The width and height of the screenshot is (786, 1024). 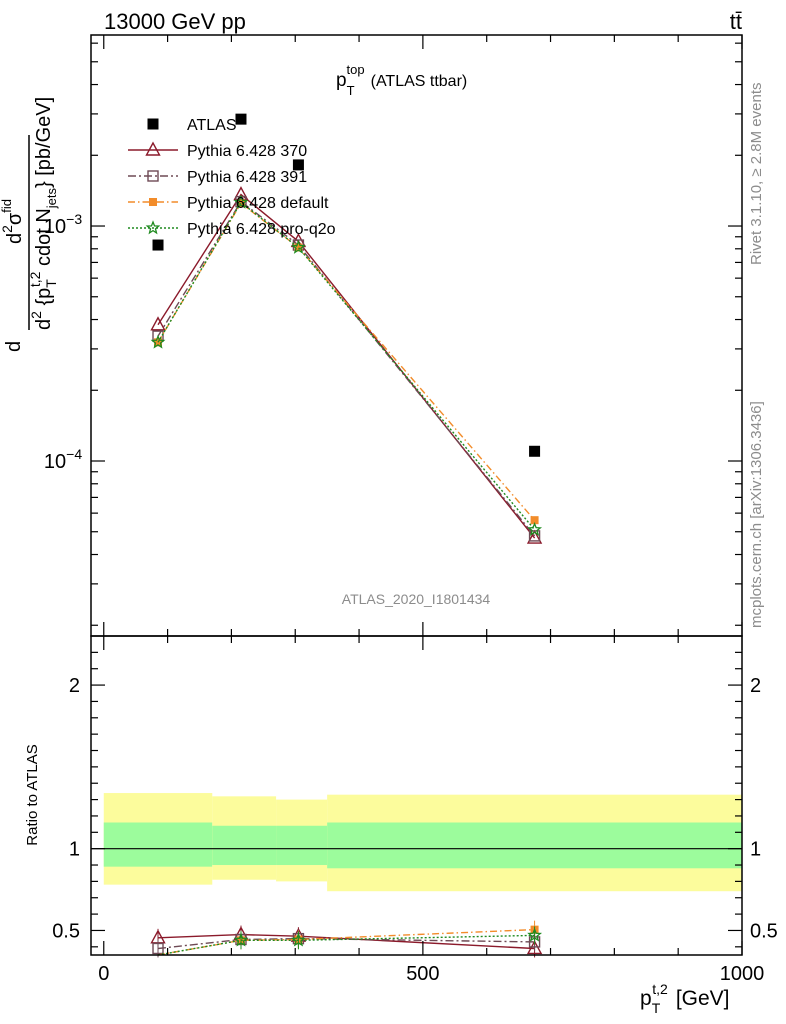 What do you see at coordinates (764, 931) in the screenshot?
I see `ratio-tick-label-right: 0.5` at bounding box center [764, 931].